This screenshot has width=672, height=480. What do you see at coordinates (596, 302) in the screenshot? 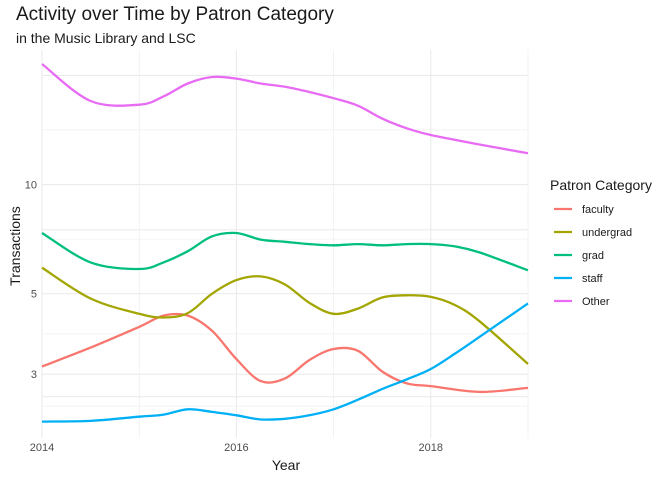
I see `legend-label-other: Other` at bounding box center [596, 302].